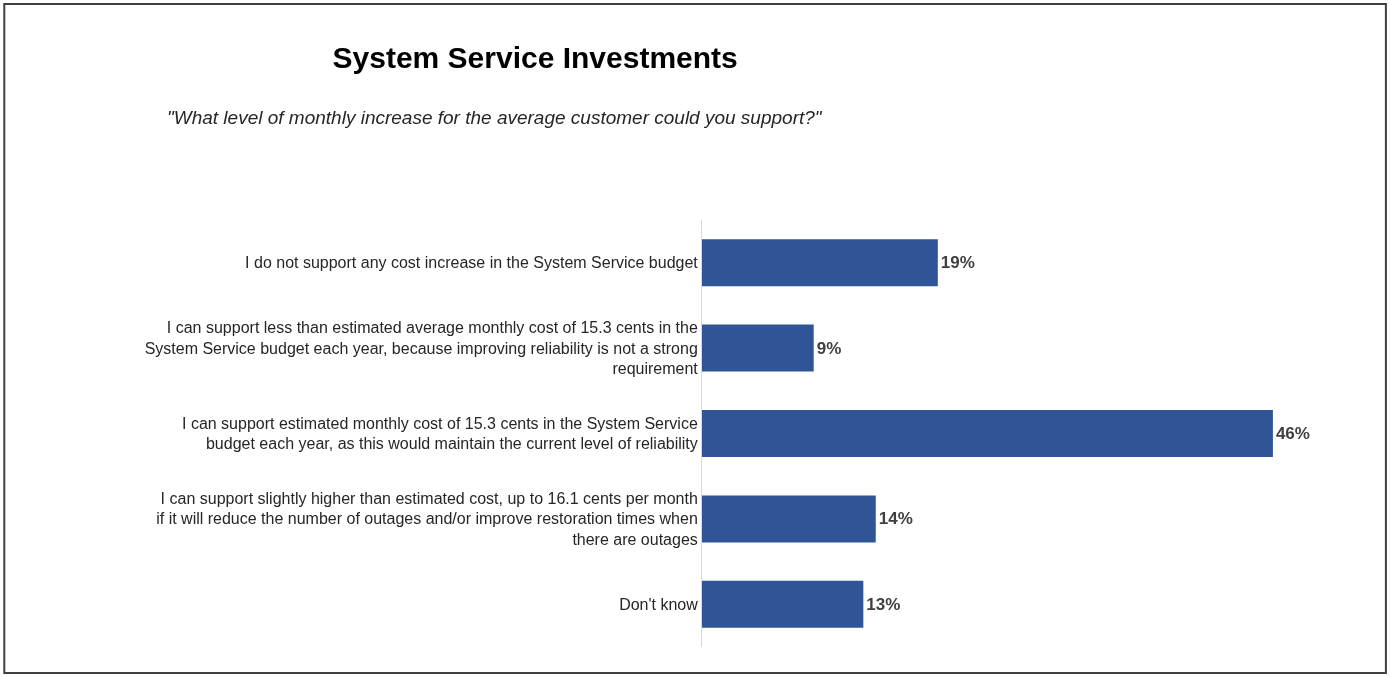 The height and width of the screenshot is (677, 1390). Describe the element at coordinates (957, 263) in the screenshot. I see `data-label: 19%` at that location.